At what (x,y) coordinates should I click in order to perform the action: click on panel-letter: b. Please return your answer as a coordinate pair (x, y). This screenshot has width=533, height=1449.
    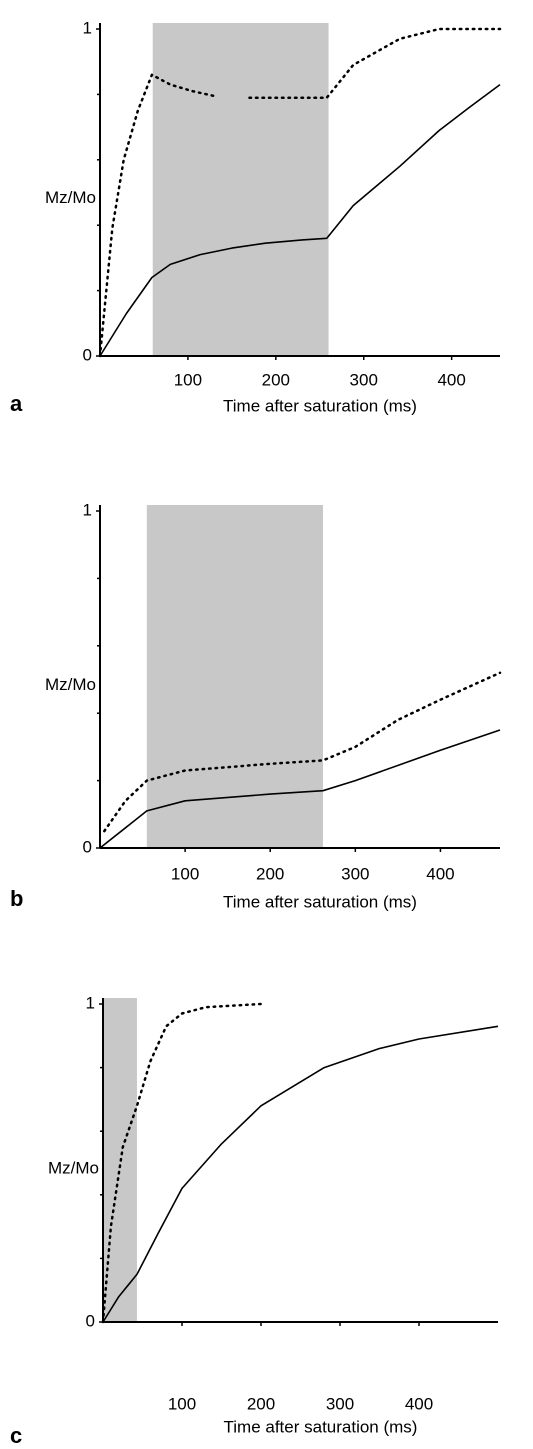
    Looking at the image, I should click on (16, 898).